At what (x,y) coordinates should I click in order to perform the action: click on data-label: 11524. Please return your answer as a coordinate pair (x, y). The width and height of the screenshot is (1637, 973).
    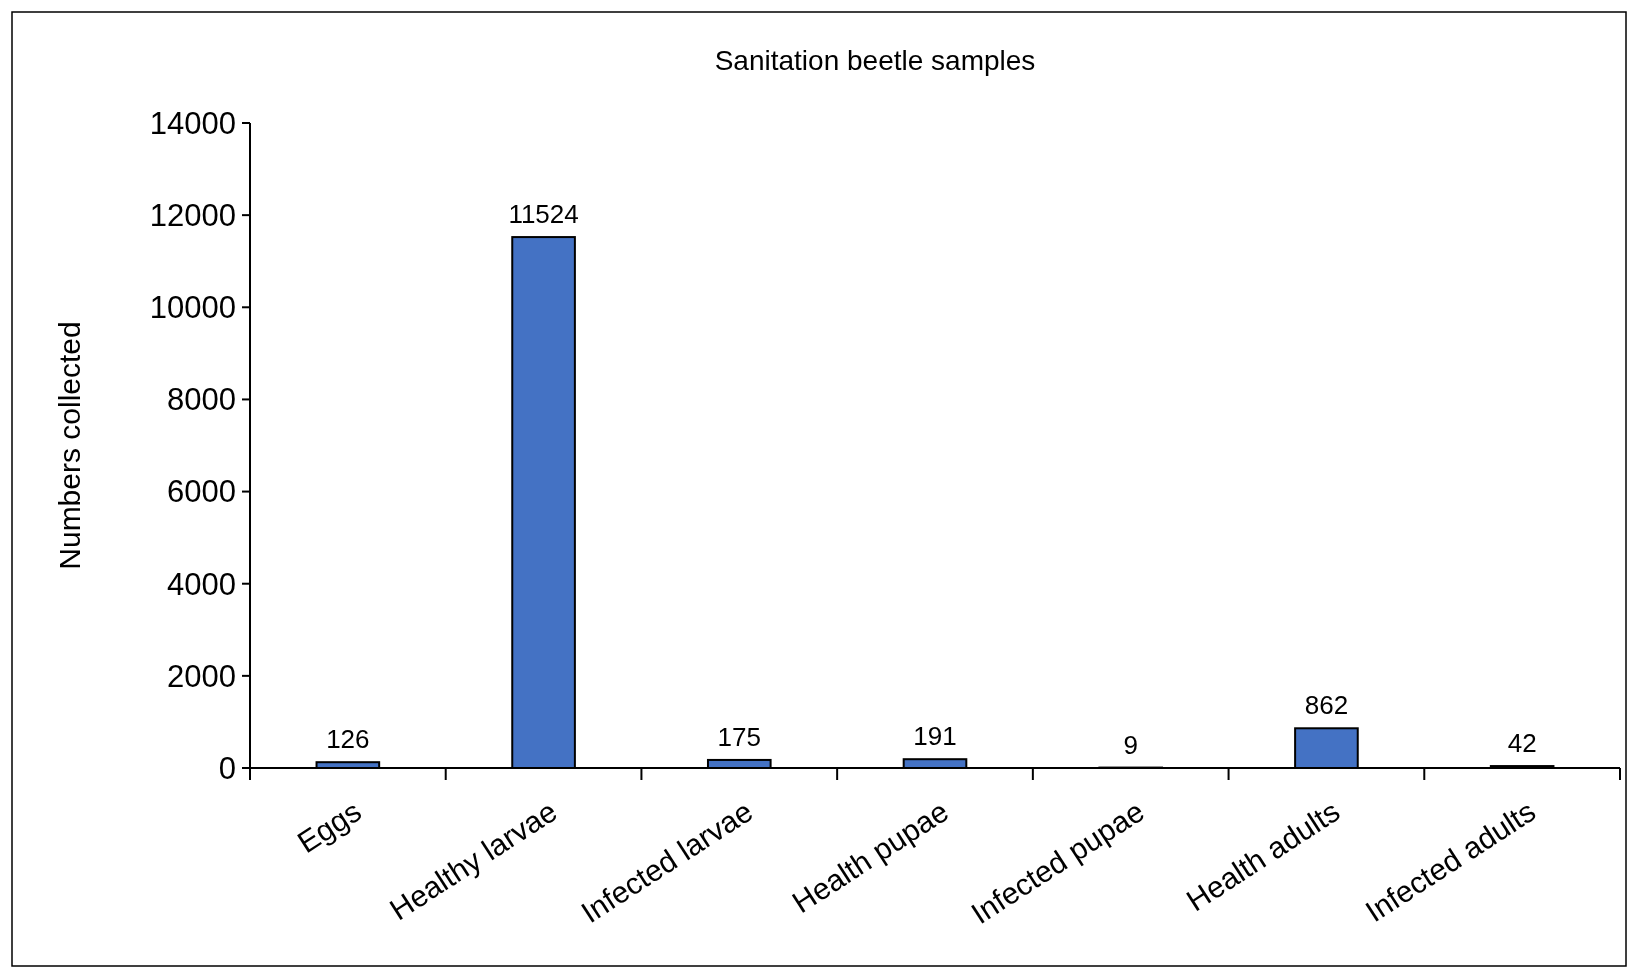
    Looking at the image, I should click on (543, 214).